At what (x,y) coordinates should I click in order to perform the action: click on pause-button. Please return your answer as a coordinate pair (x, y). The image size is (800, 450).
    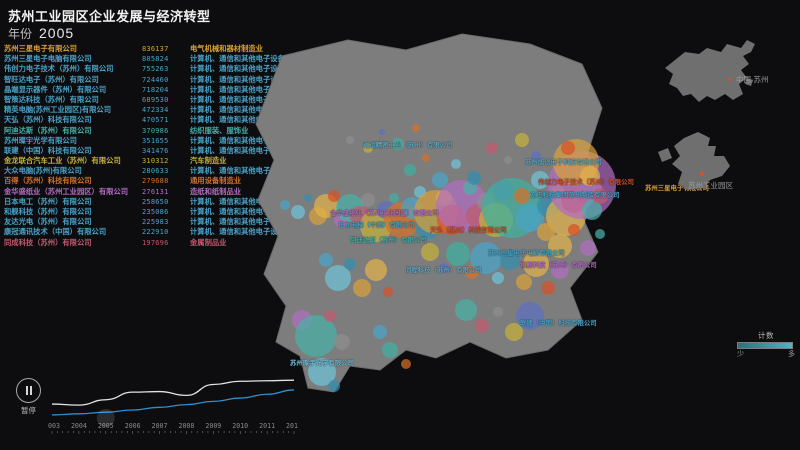
    Looking at the image, I should click on (28, 390).